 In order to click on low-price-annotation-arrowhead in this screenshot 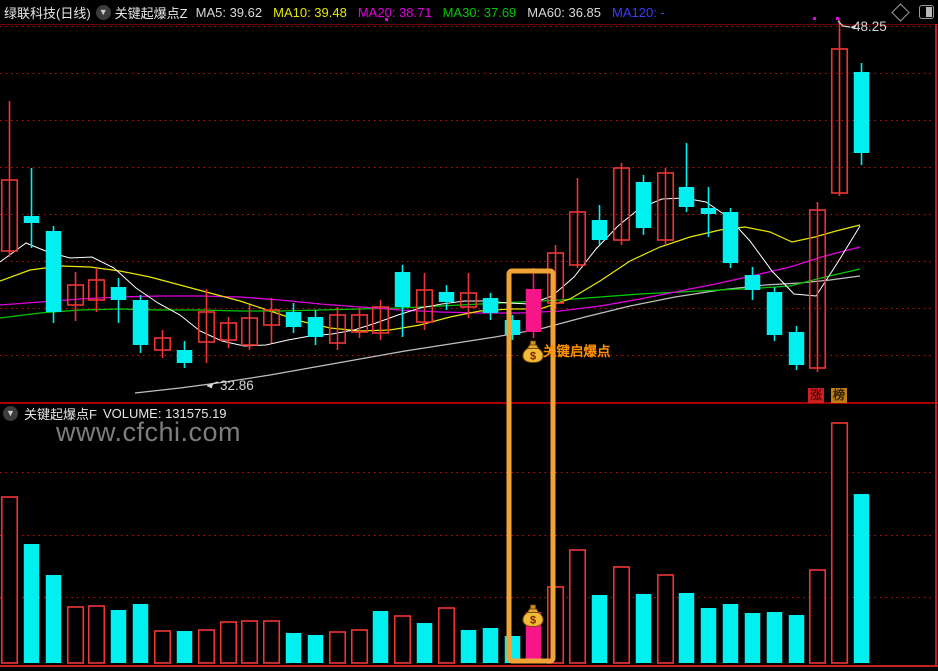, I will do `click(210, 386)`.